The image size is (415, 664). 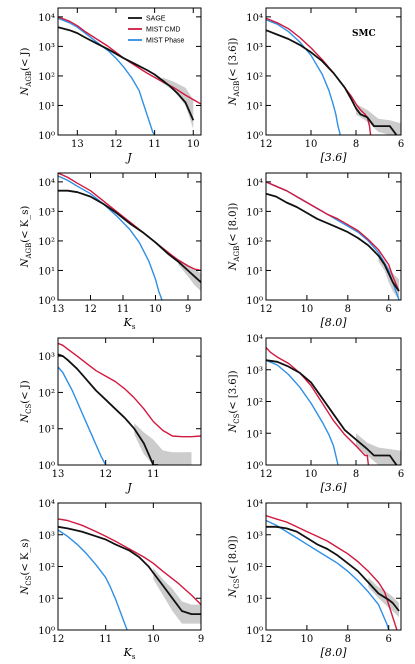 I want to click on y-axis-label: NAGB(< J), so click(x=26, y=71).